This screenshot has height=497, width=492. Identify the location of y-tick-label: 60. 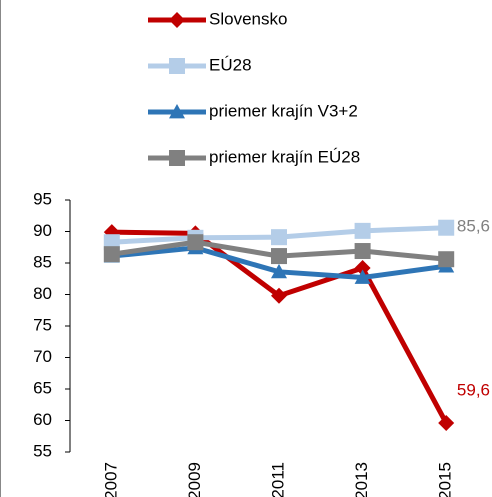
(42, 419).